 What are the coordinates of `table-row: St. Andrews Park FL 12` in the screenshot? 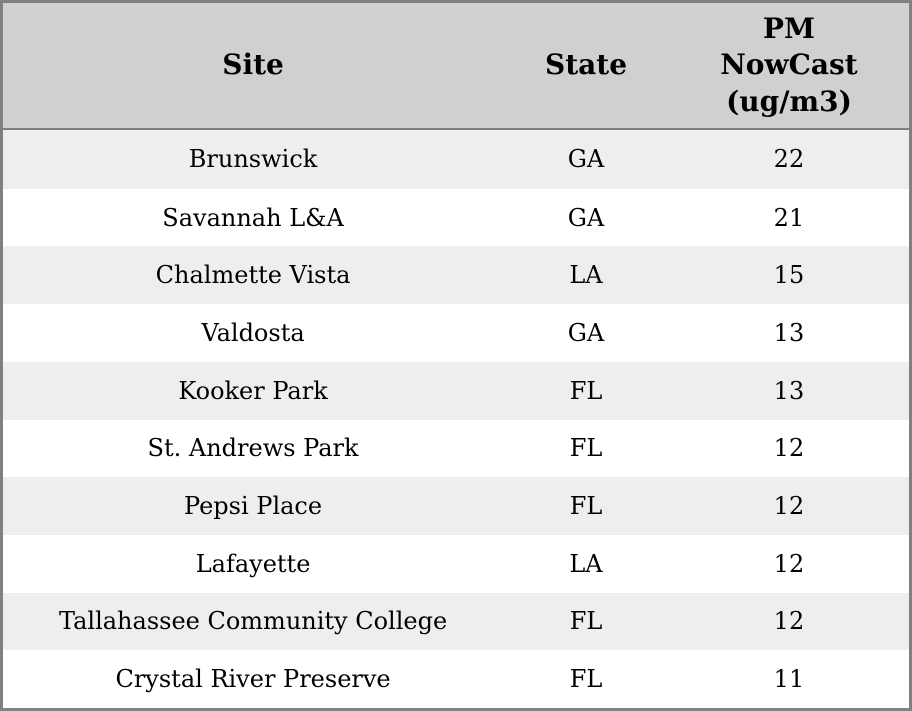 It's located at (456, 448).